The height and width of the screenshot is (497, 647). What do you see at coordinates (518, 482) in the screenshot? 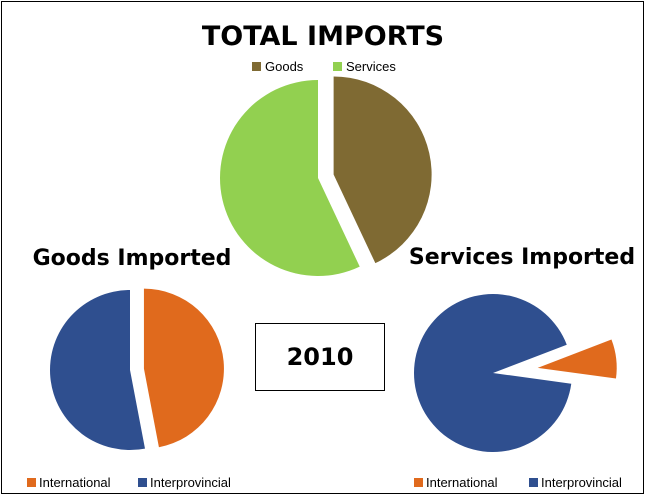
I see `services-imported-legend: International Interprovincial` at bounding box center [518, 482].